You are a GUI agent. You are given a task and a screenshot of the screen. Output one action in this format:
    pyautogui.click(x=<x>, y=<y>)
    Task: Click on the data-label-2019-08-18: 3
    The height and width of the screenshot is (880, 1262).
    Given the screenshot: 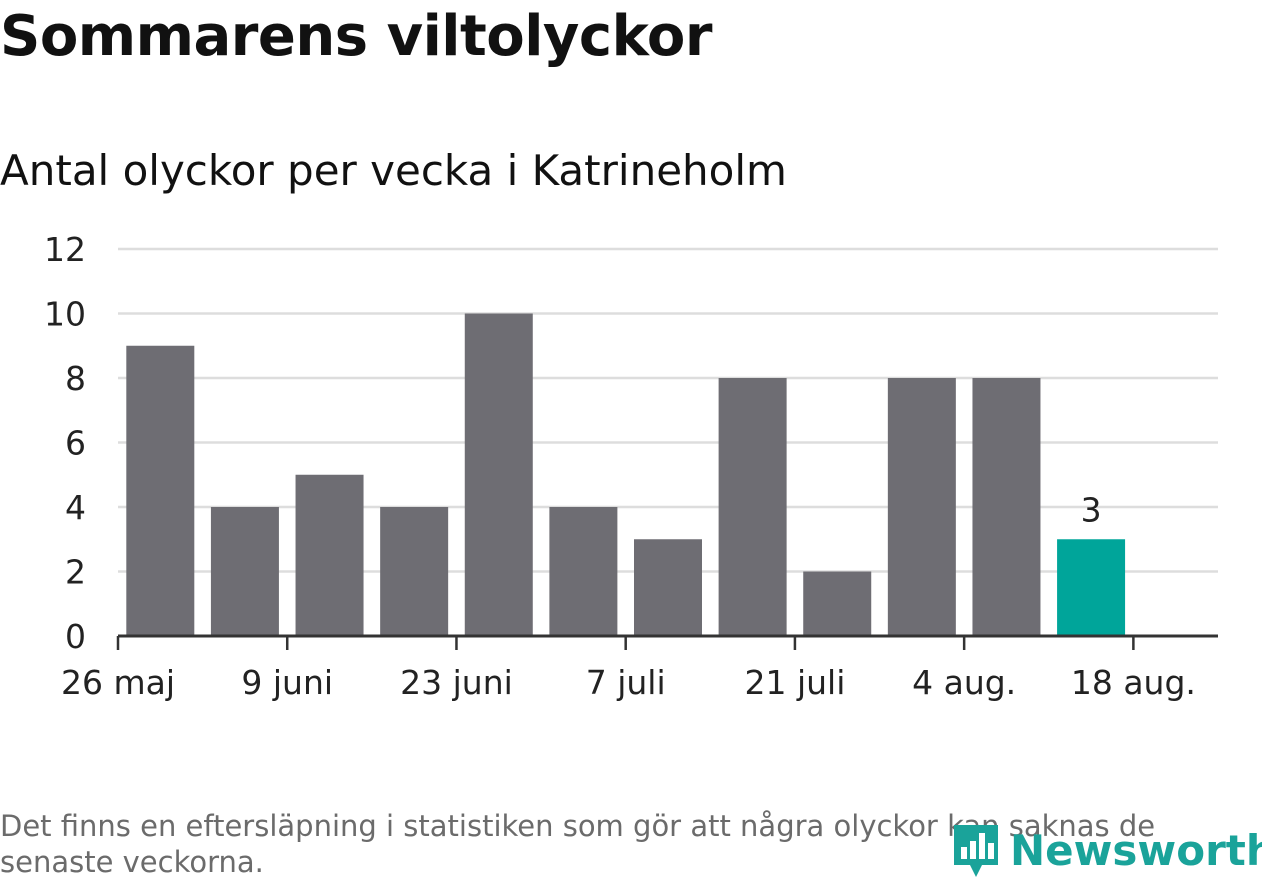 What is the action you would take?
    pyautogui.click(x=1091, y=509)
    